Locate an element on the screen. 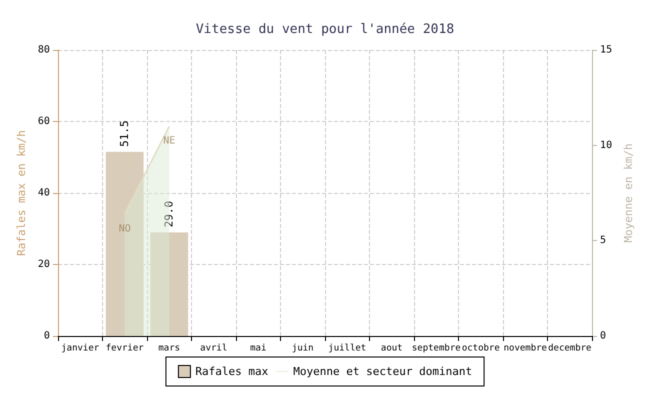 Image resolution: width=650 pixels, height=400 pixels. y2-tick-label: 0 is located at coordinates (603, 336).